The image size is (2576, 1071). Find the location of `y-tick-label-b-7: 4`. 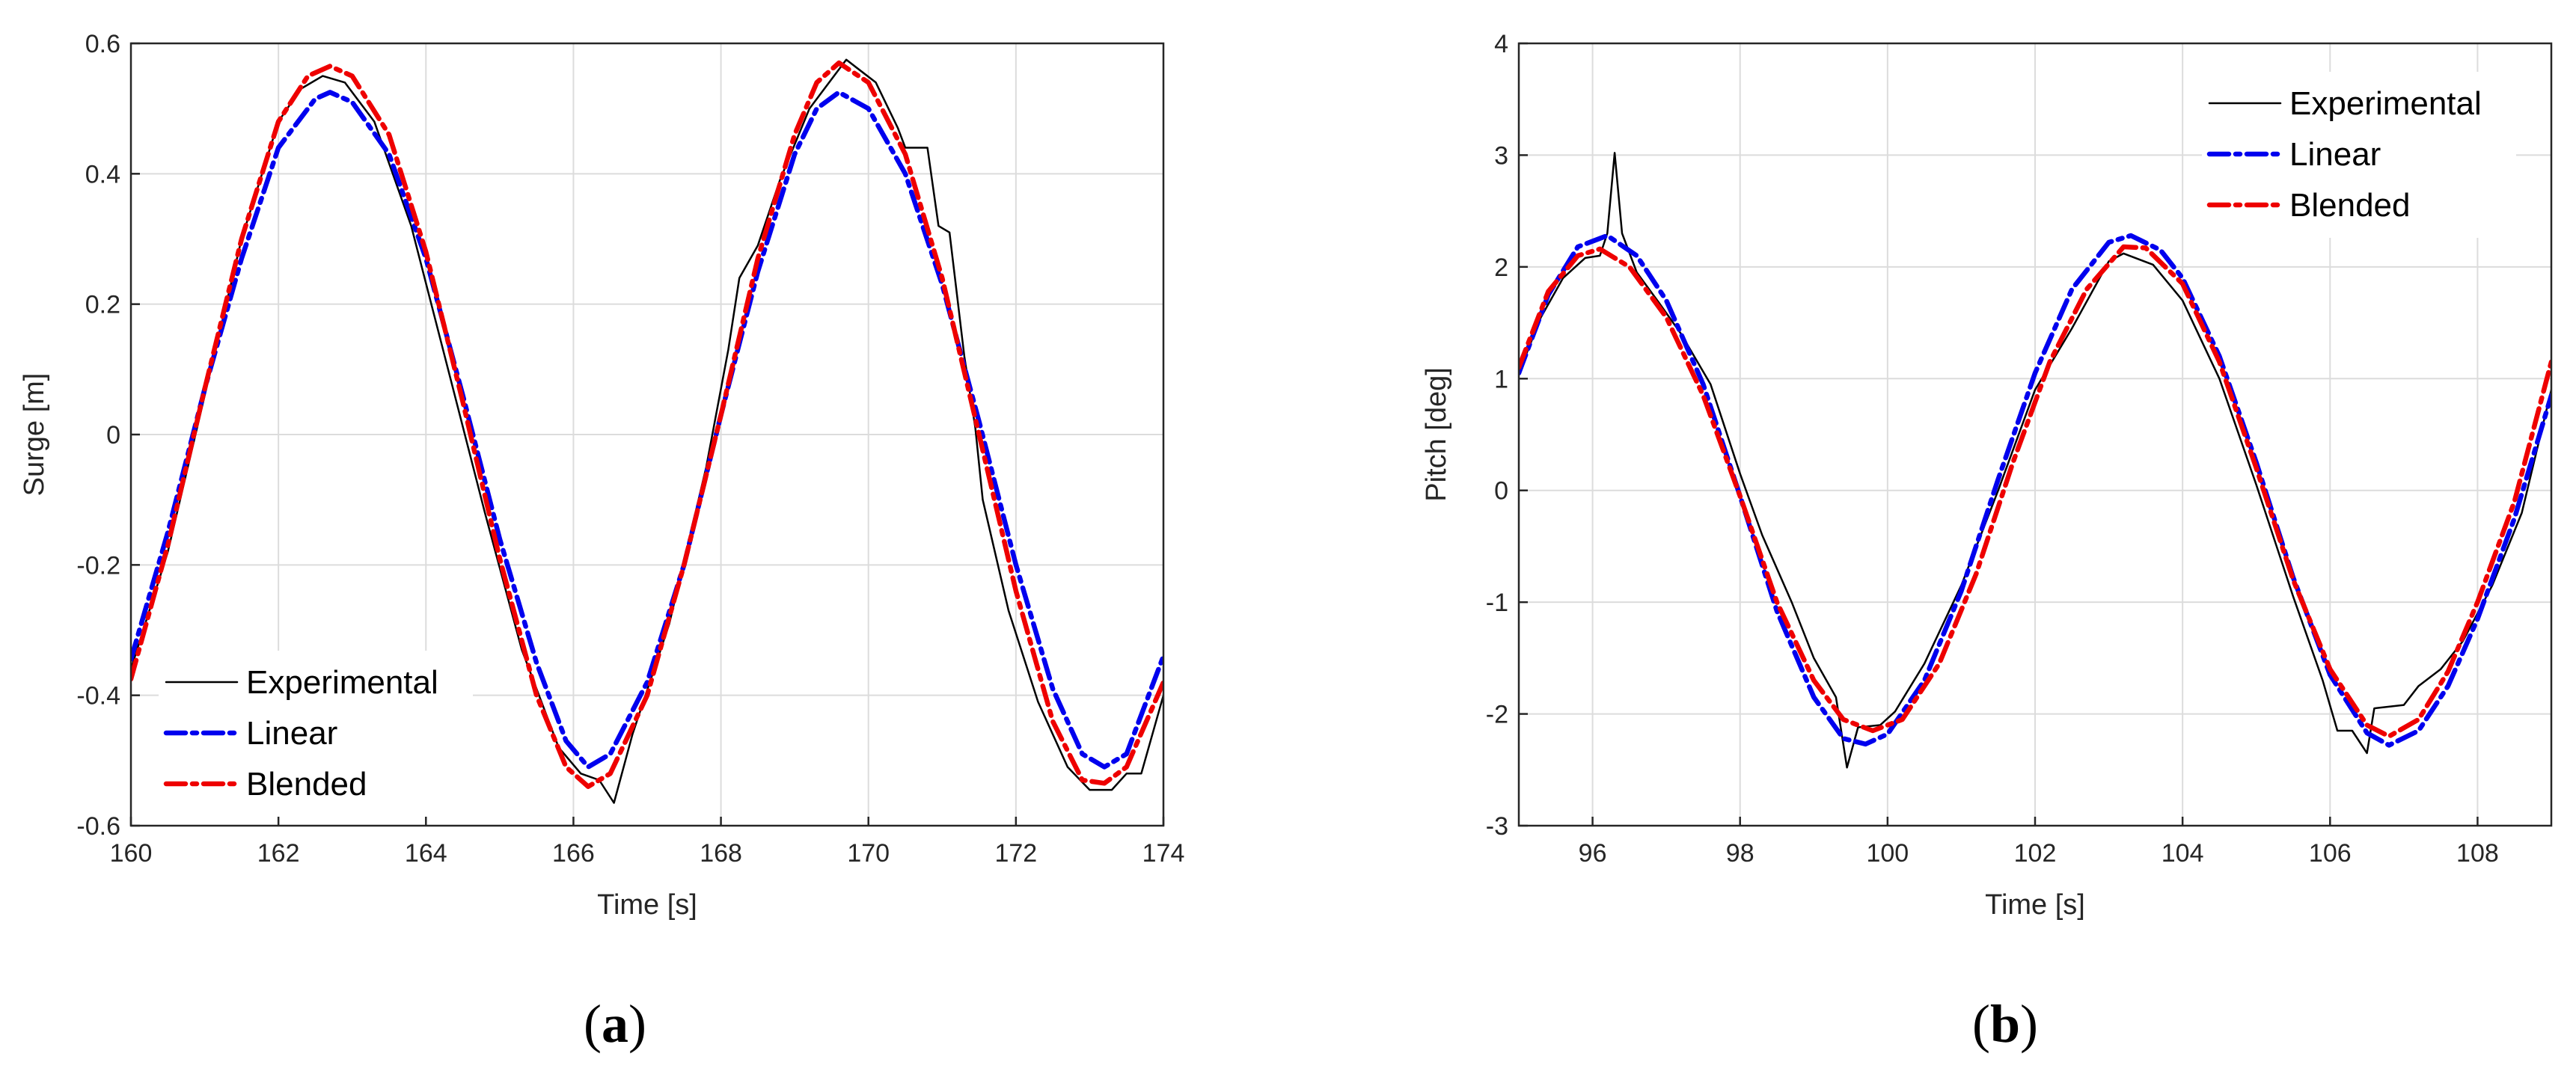

y-tick-label-b-7: 4 is located at coordinates (1501, 44).